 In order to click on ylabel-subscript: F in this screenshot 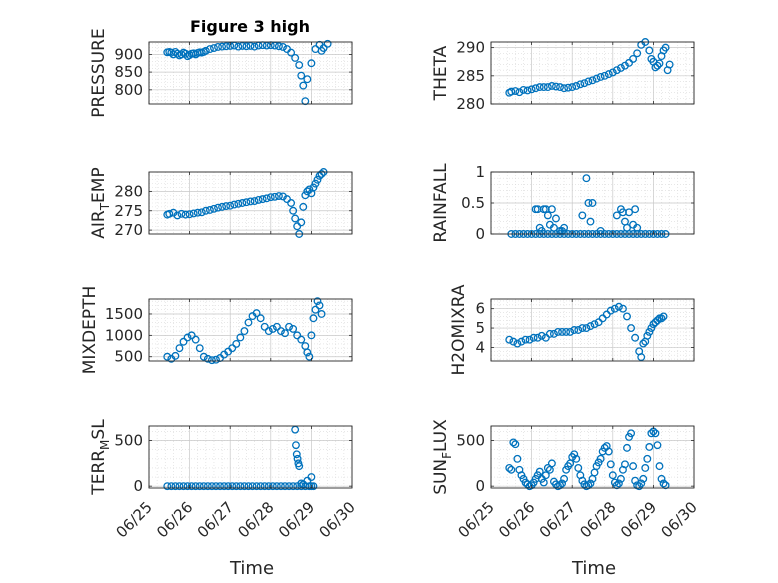, I will do `click(447, 455)`.